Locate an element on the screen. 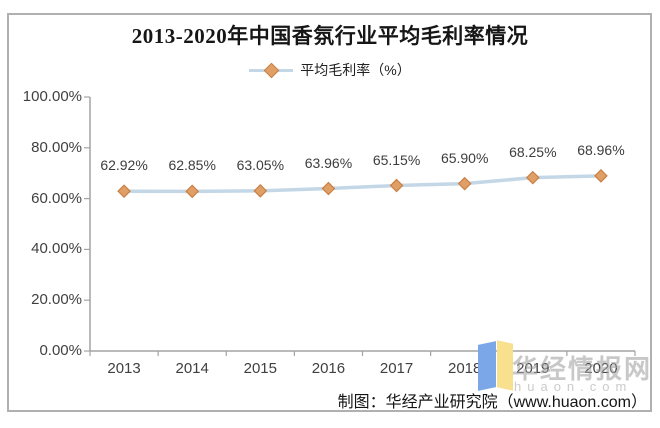 Image resolution: width=660 pixels, height=428 pixels. x-axis-category-label: 2018 is located at coordinates (465, 368).